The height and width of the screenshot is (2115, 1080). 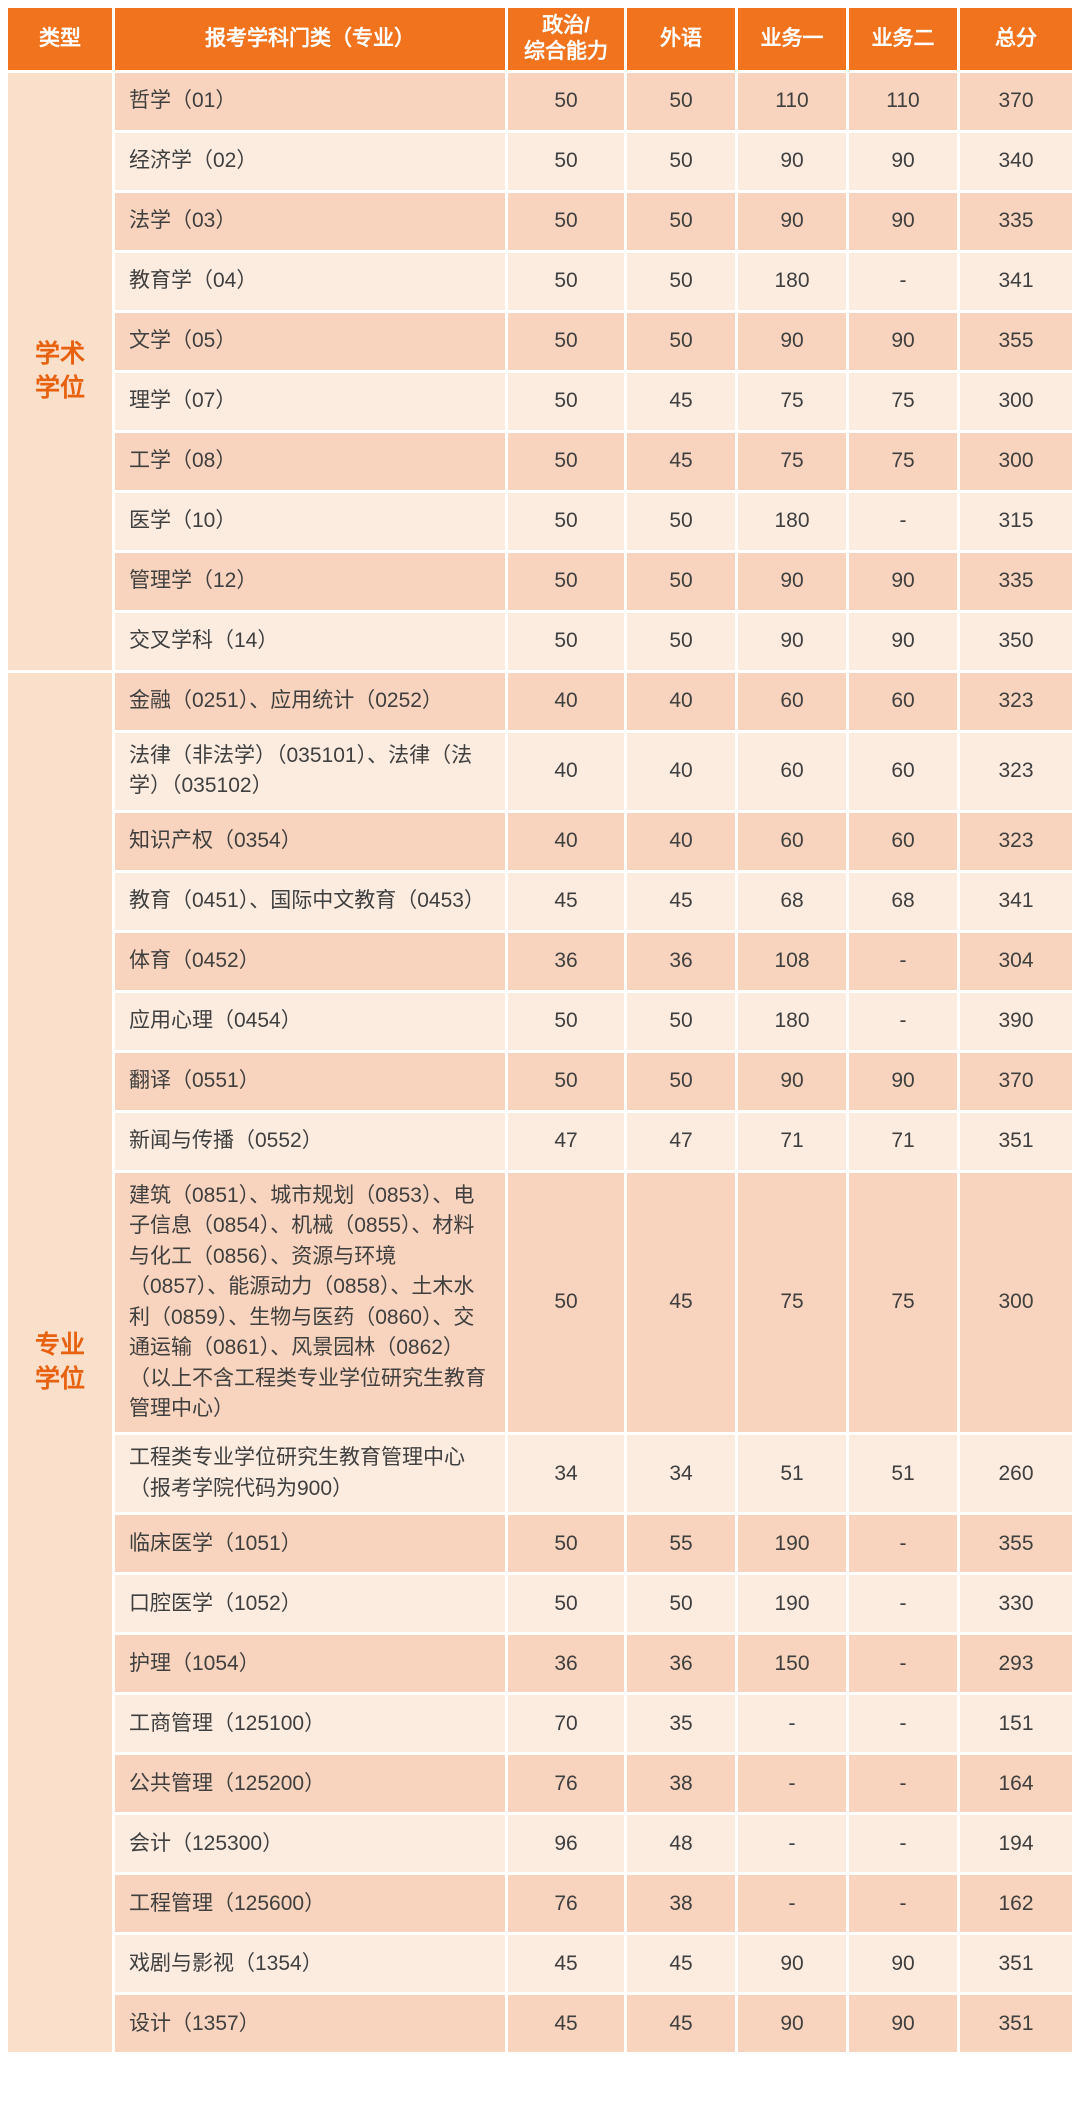 What do you see at coordinates (792, 1141) in the screenshot?
I see `business1-score-cell: 71` at bounding box center [792, 1141].